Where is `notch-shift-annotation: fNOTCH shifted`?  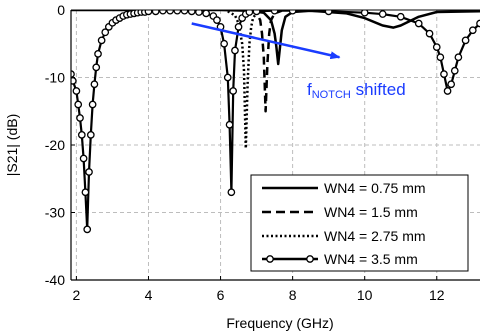 notch-shift-annotation: fNOTCH shifted is located at coordinates (298, 61).